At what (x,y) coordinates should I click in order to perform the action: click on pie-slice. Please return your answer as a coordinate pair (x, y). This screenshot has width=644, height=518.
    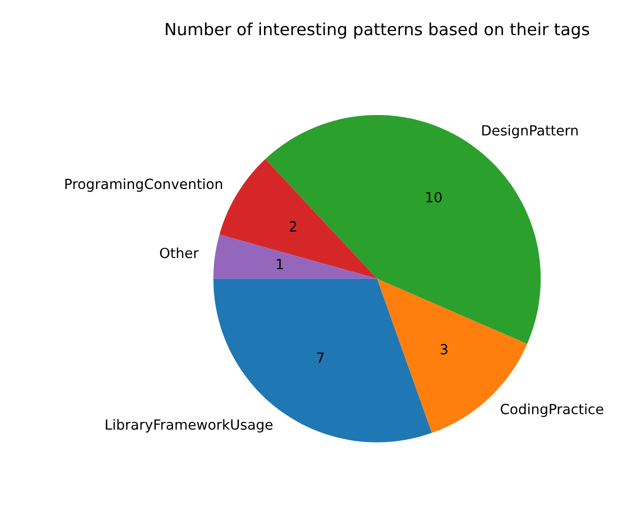
    Looking at the image, I should click on (295, 256).